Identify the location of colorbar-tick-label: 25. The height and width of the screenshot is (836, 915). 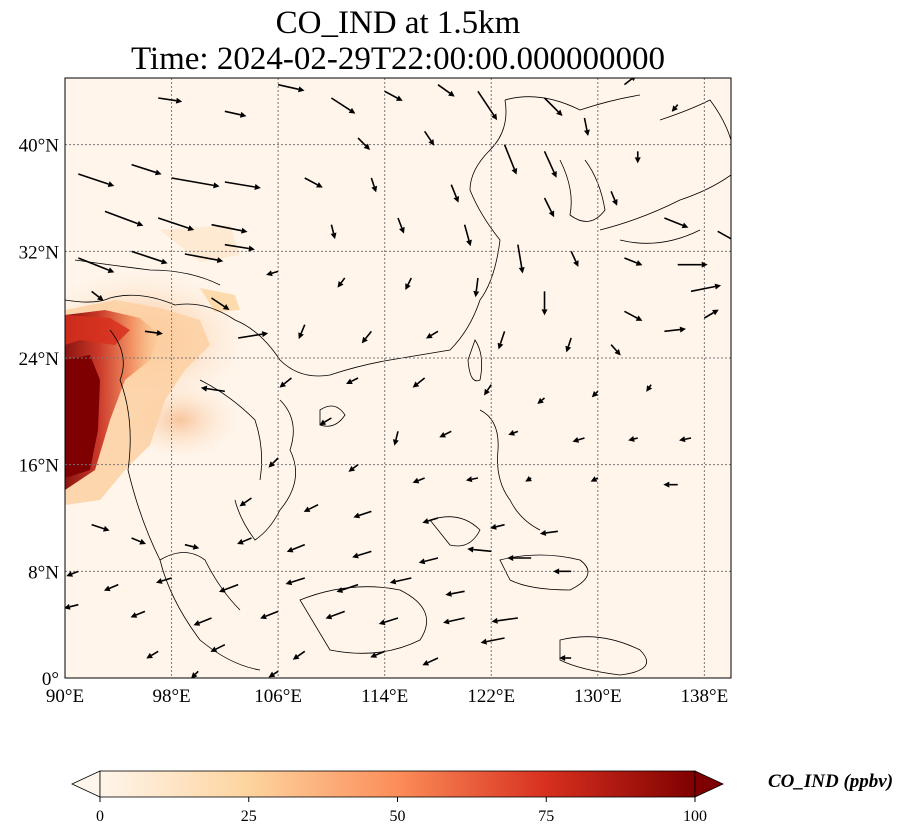
(249, 816).